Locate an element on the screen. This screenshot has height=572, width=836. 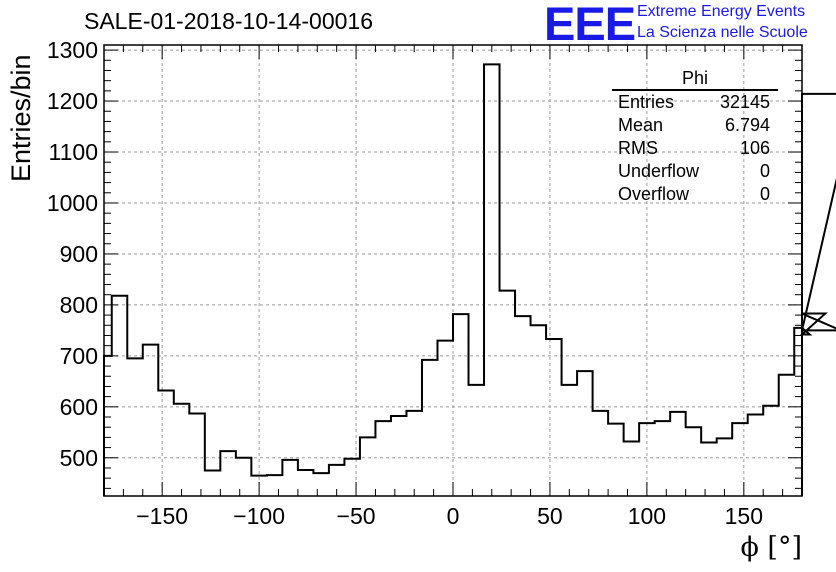
y-tick-label: 700 is located at coordinates (79, 356).